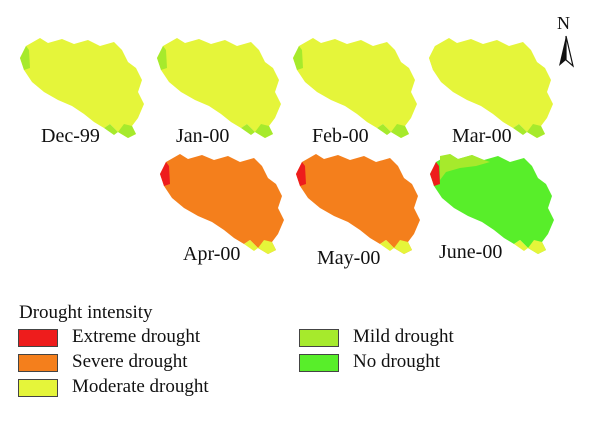  I want to click on north-arrow-label: N, so click(563, 23).